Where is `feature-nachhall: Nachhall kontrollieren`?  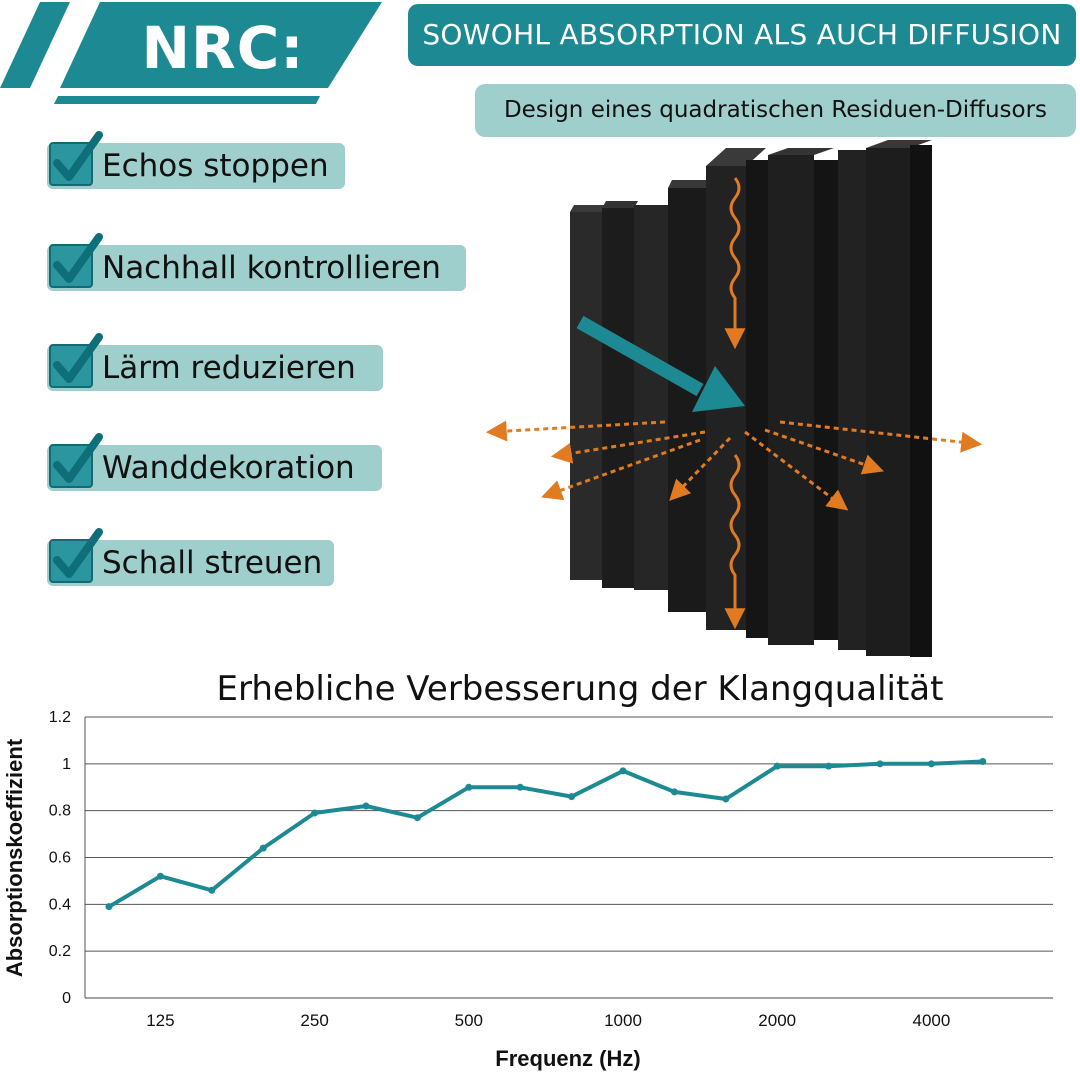 feature-nachhall: Nachhall kontrollieren is located at coordinates (256, 262).